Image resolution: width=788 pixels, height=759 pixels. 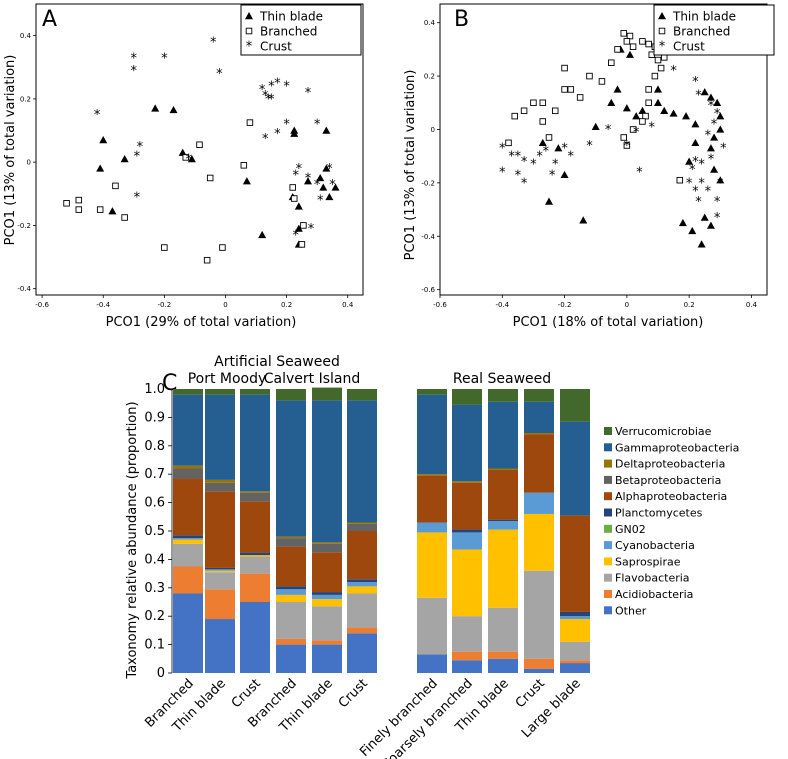 What do you see at coordinates (132, 540) in the screenshot?
I see `panel-c-y-axis-label: Taxonomy relative abundance (proportion)` at bounding box center [132, 540].